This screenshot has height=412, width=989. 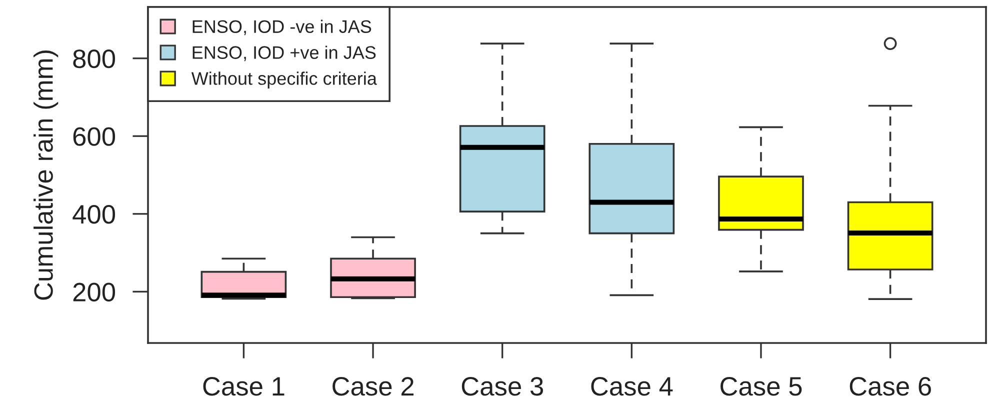 I want to click on x-tick-label: Case 4, so click(x=632, y=386).